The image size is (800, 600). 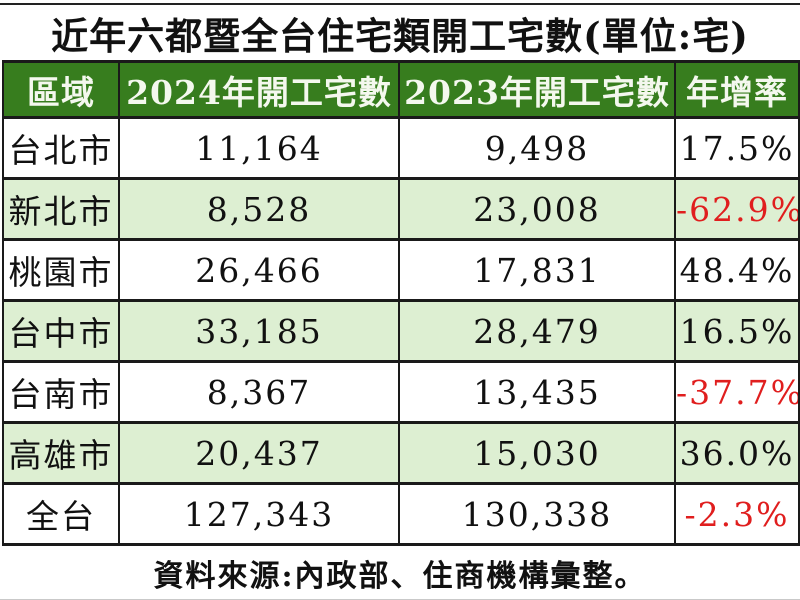 I want to click on table-row: 桃園市 26,466 17,831 48.4%, so click(x=401, y=270).